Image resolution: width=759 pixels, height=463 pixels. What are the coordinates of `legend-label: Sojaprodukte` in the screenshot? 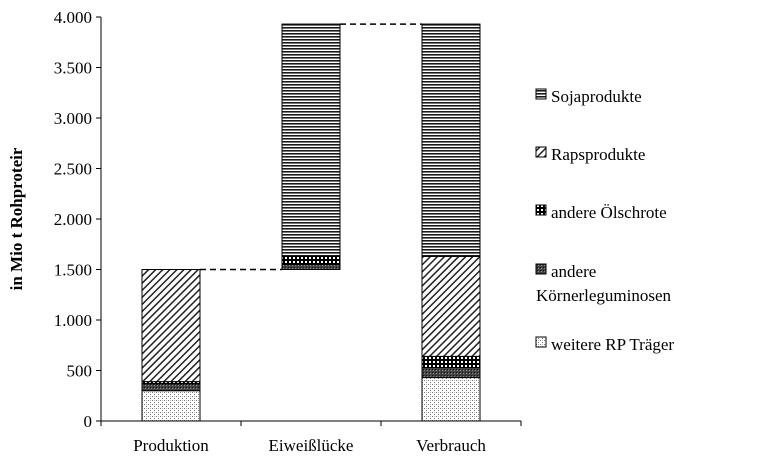 It's located at (596, 96).